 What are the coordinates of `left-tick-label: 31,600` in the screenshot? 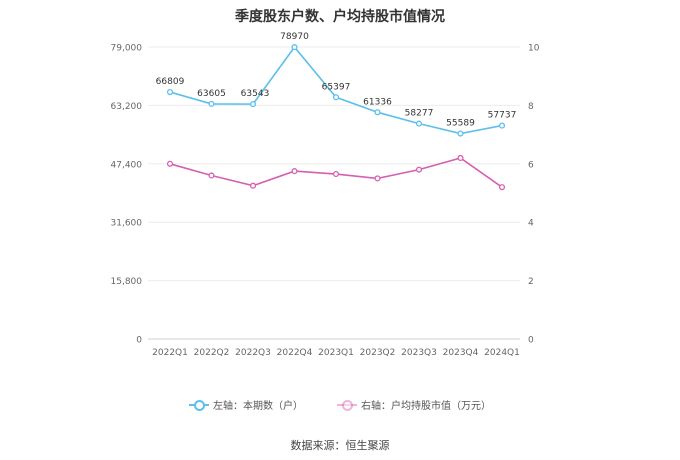 It's located at (127, 224).